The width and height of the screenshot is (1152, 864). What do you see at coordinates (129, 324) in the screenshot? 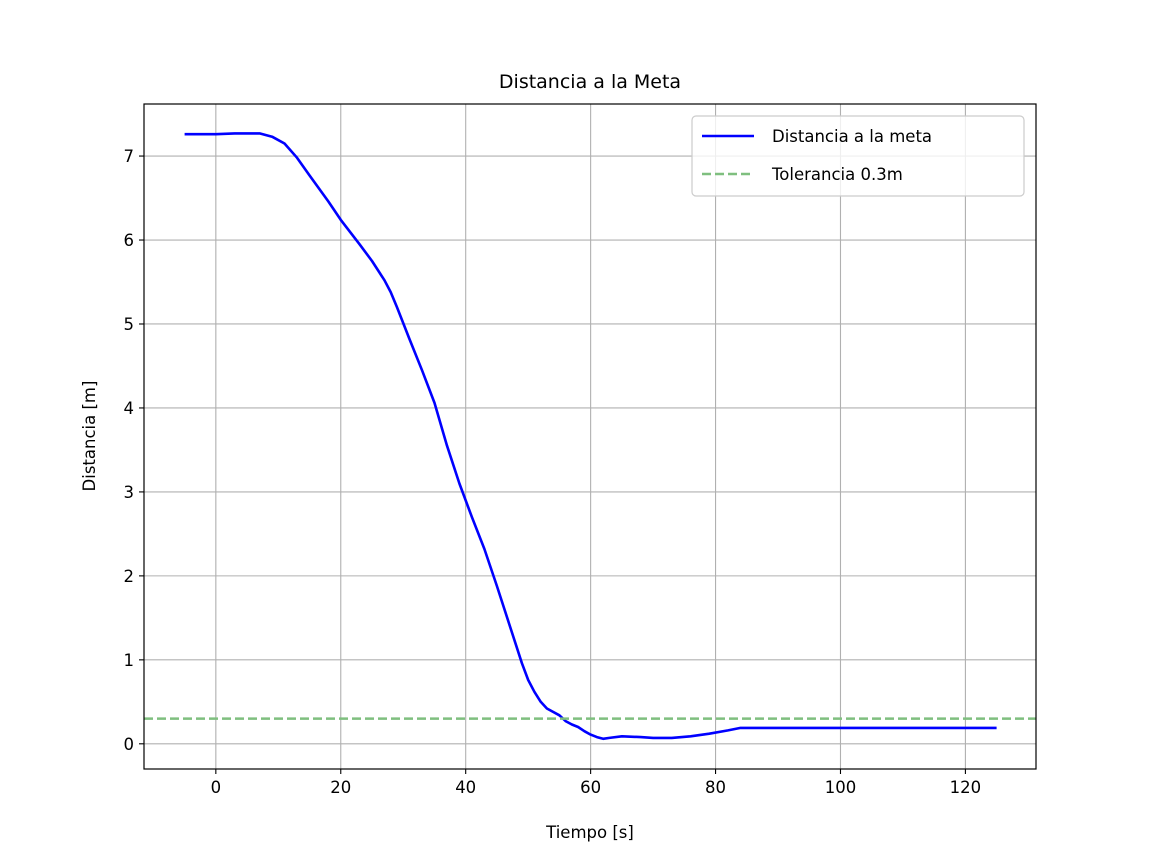
I see `y-tick-label: 5` at bounding box center [129, 324].